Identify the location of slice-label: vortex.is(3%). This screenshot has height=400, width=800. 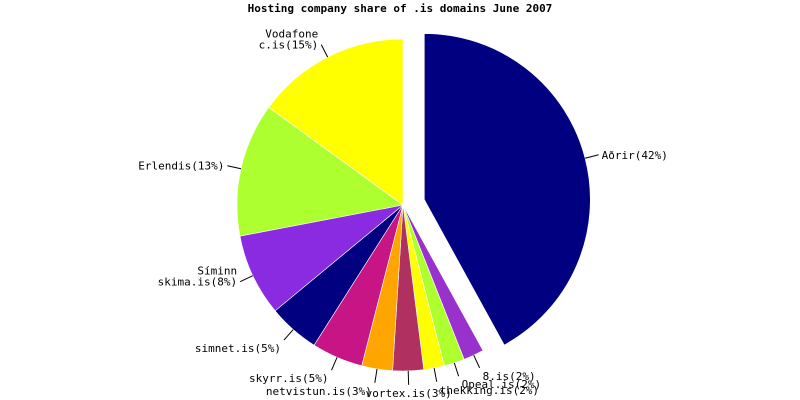
(409, 393).